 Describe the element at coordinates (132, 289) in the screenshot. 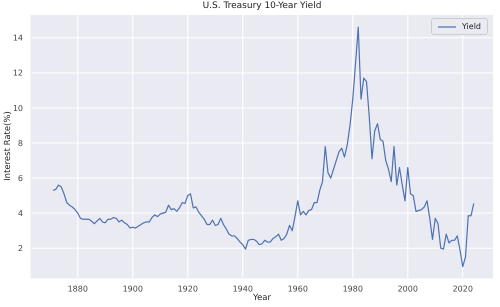

I see `x-tick-label: 1900` at that location.